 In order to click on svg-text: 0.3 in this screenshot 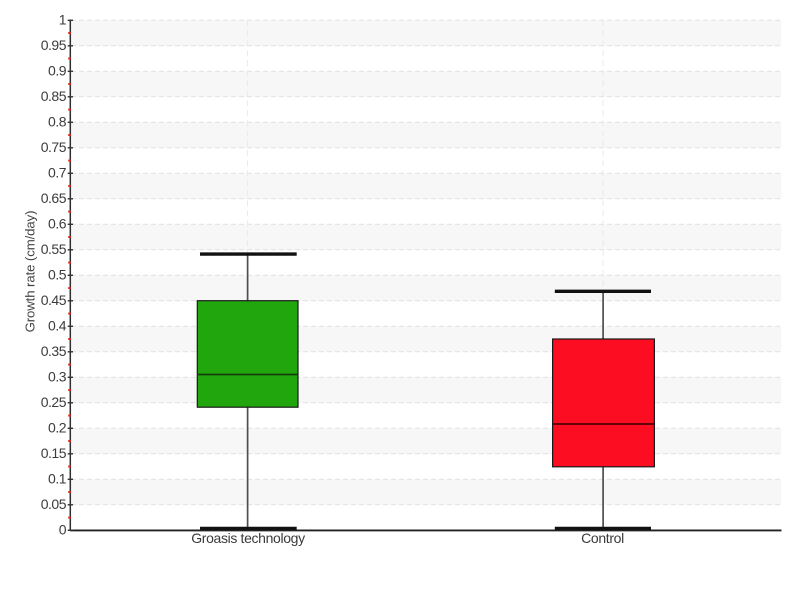, I will do `click(57, 377)`.